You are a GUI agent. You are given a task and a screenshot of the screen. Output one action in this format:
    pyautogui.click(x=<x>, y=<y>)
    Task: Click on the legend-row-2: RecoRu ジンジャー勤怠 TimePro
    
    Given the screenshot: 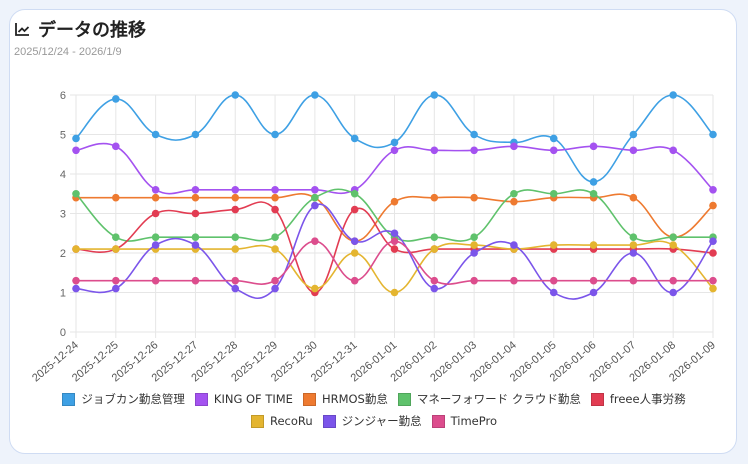 What is the action you would take?
    pyautogui.click(x=374, y=421)
    